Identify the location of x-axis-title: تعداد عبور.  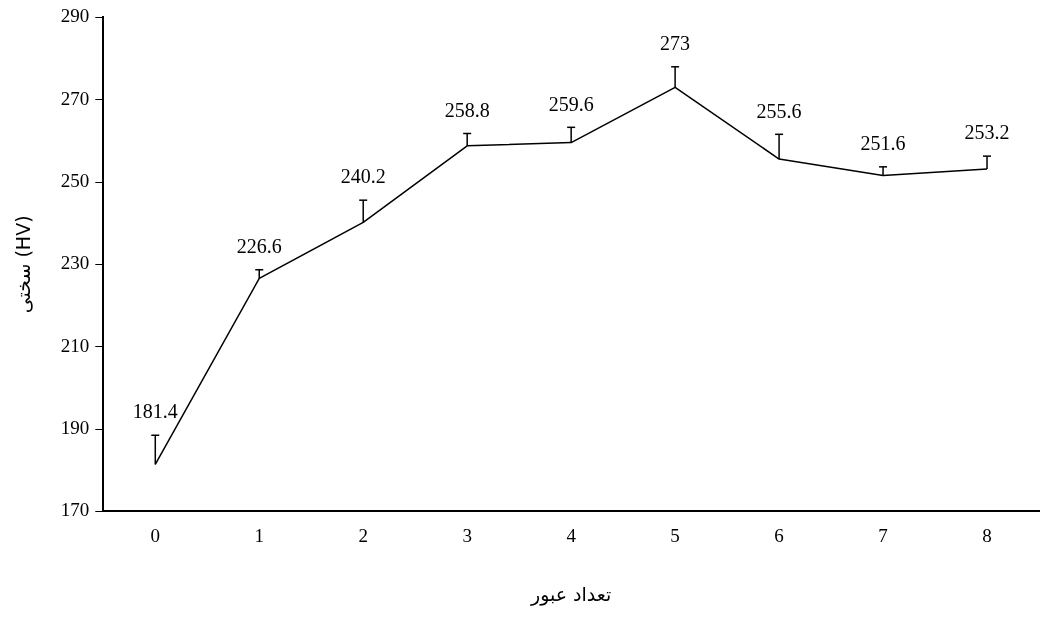
(571, 594).